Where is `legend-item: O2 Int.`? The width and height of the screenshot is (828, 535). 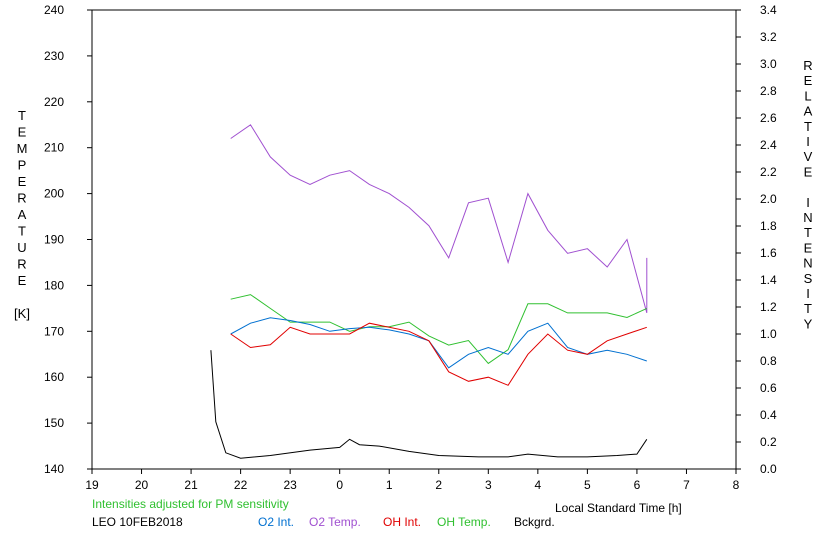
legend-item: O2 Int. is located at coordinates (276, 522).